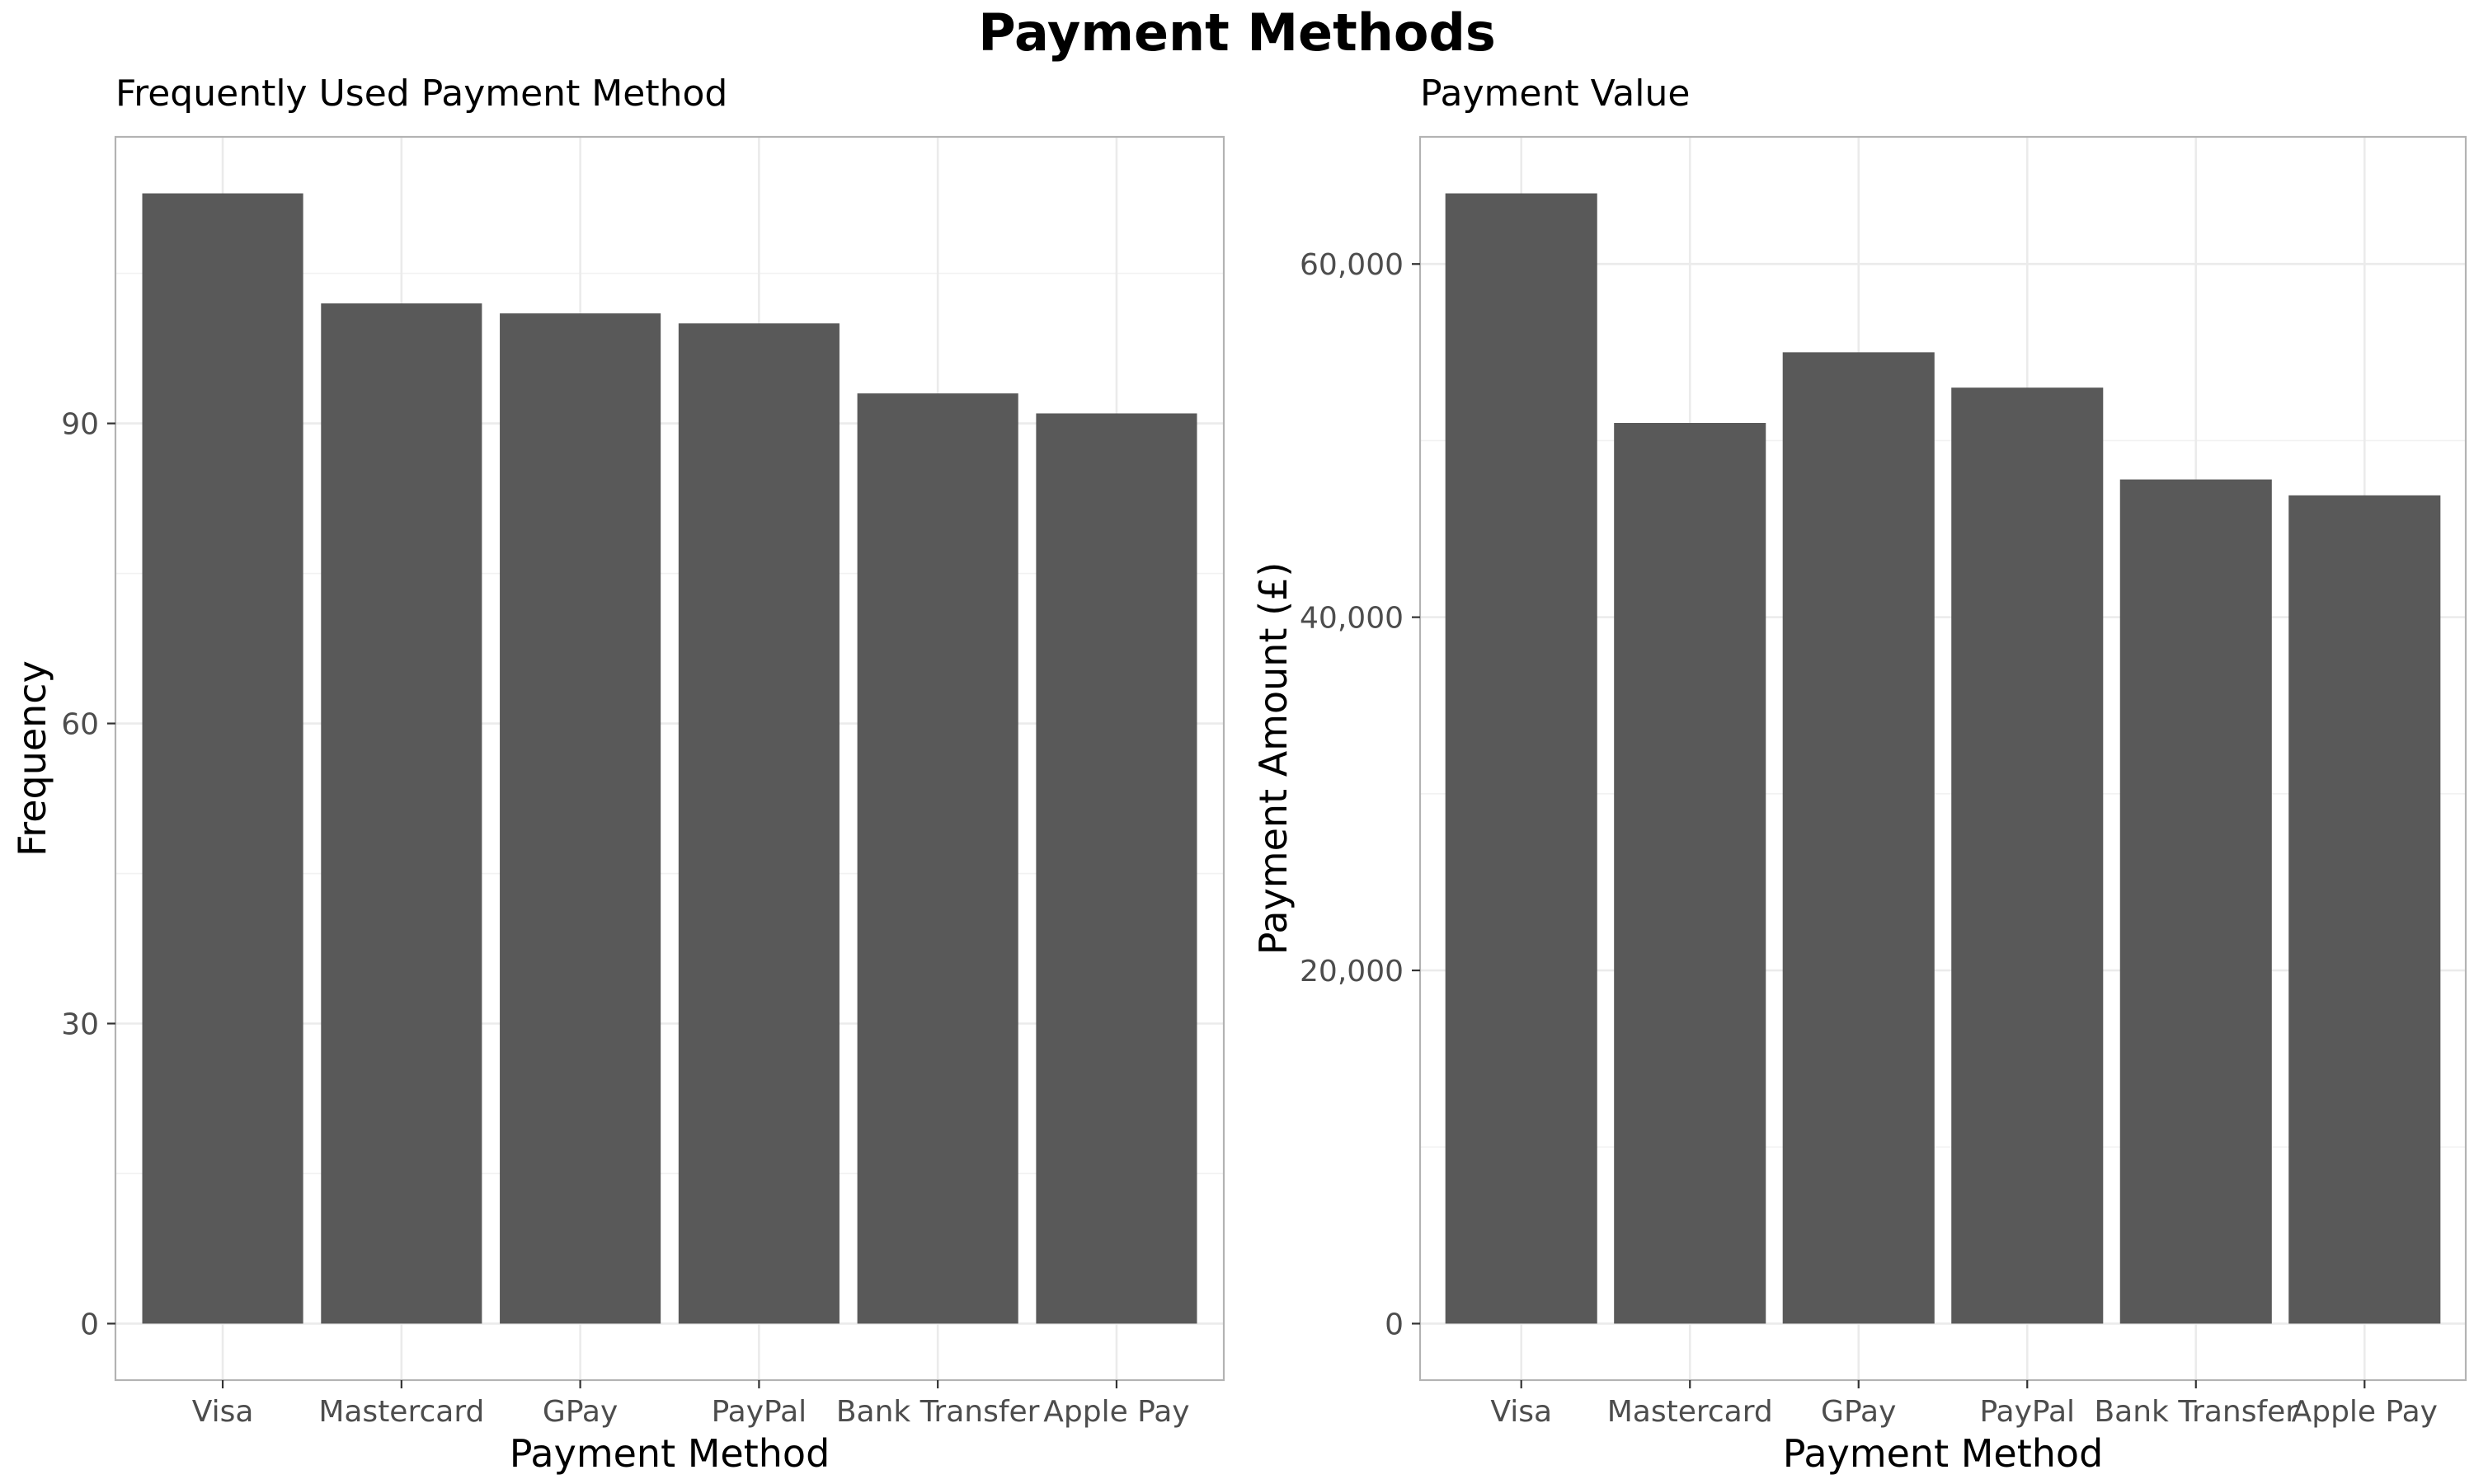 This screenshot has height=1484, width=2474. What do you see at coordinates (80, 725) in the screenshot?
I see `y-tick-label: 60` at bounding box center [80, 725].